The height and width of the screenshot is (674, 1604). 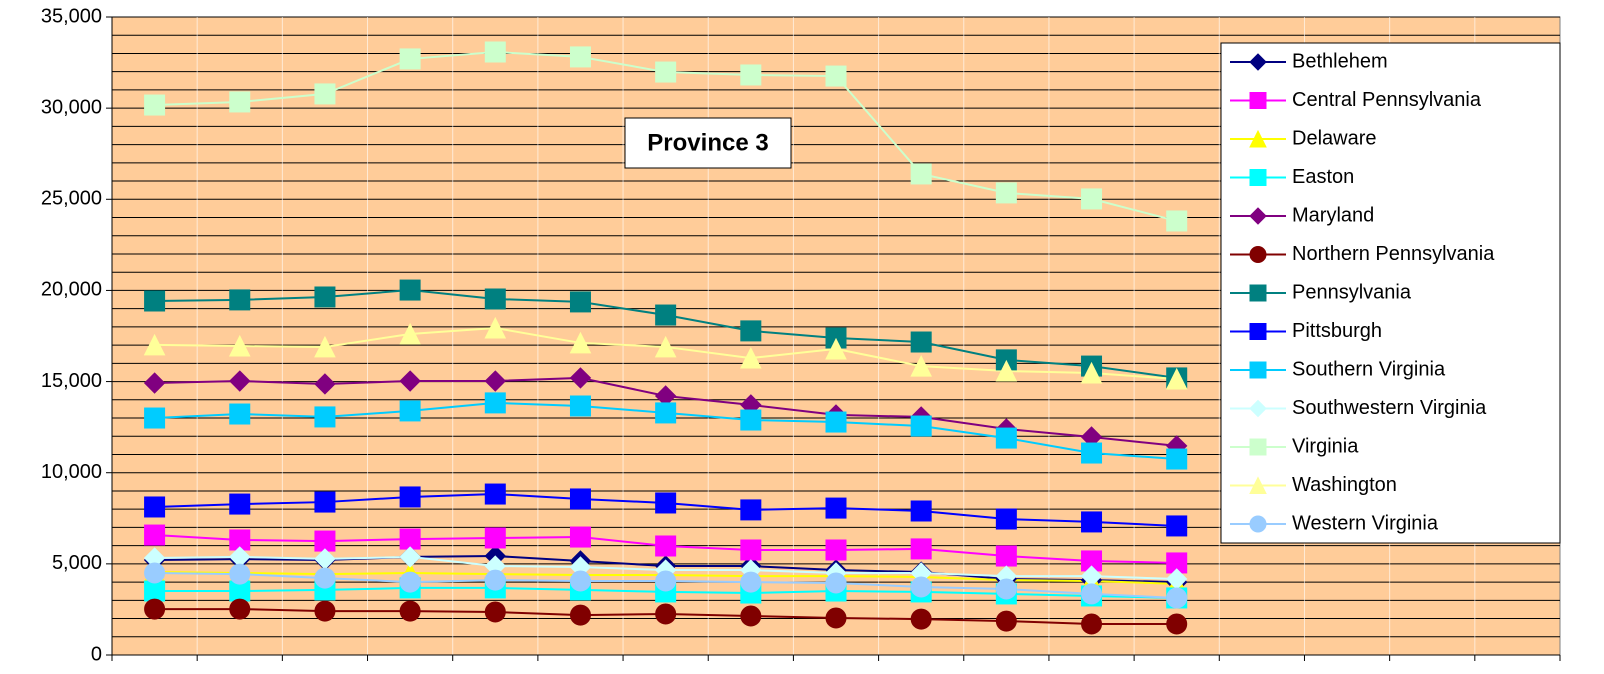 I want to click on y-tick-label: 5,000, so click(x=77, y=563).